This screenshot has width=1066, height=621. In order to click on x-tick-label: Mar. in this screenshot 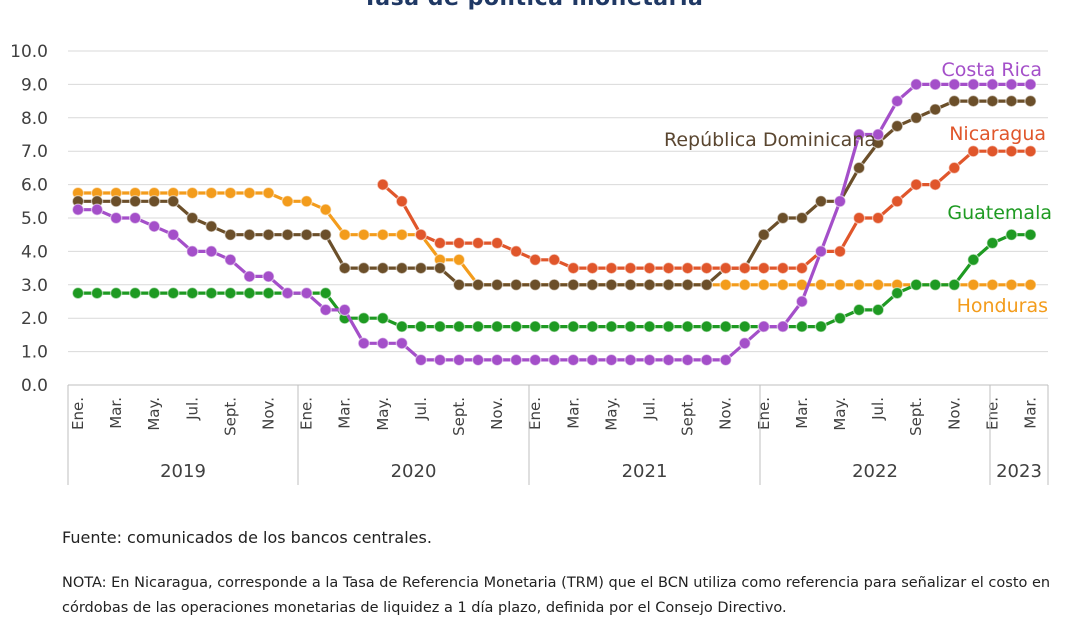, I will do `click(802, 413)`.